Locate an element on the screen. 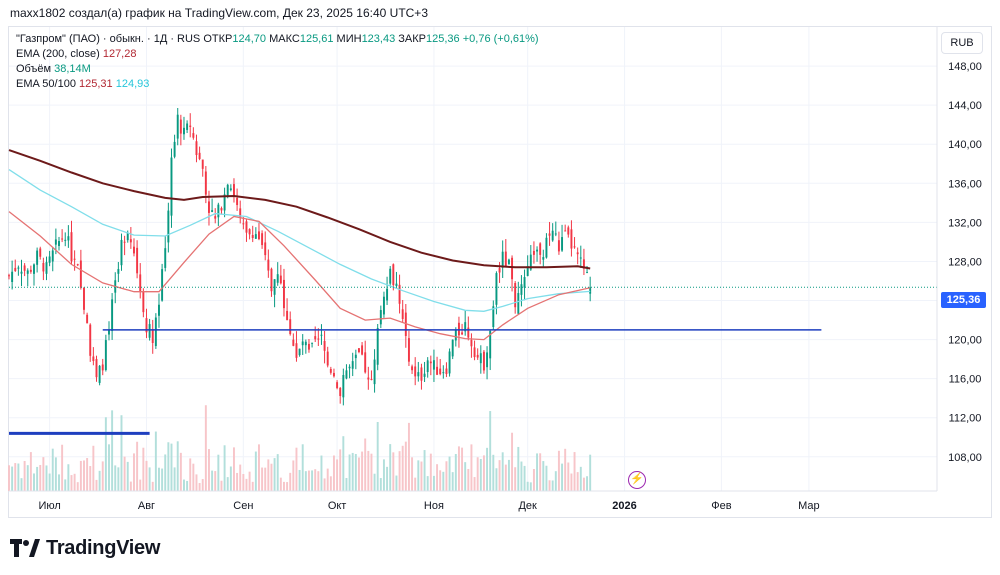 The width and height of the screenshot is (1000, 575). currency-button: RUB is located at coordinates (962, 43).